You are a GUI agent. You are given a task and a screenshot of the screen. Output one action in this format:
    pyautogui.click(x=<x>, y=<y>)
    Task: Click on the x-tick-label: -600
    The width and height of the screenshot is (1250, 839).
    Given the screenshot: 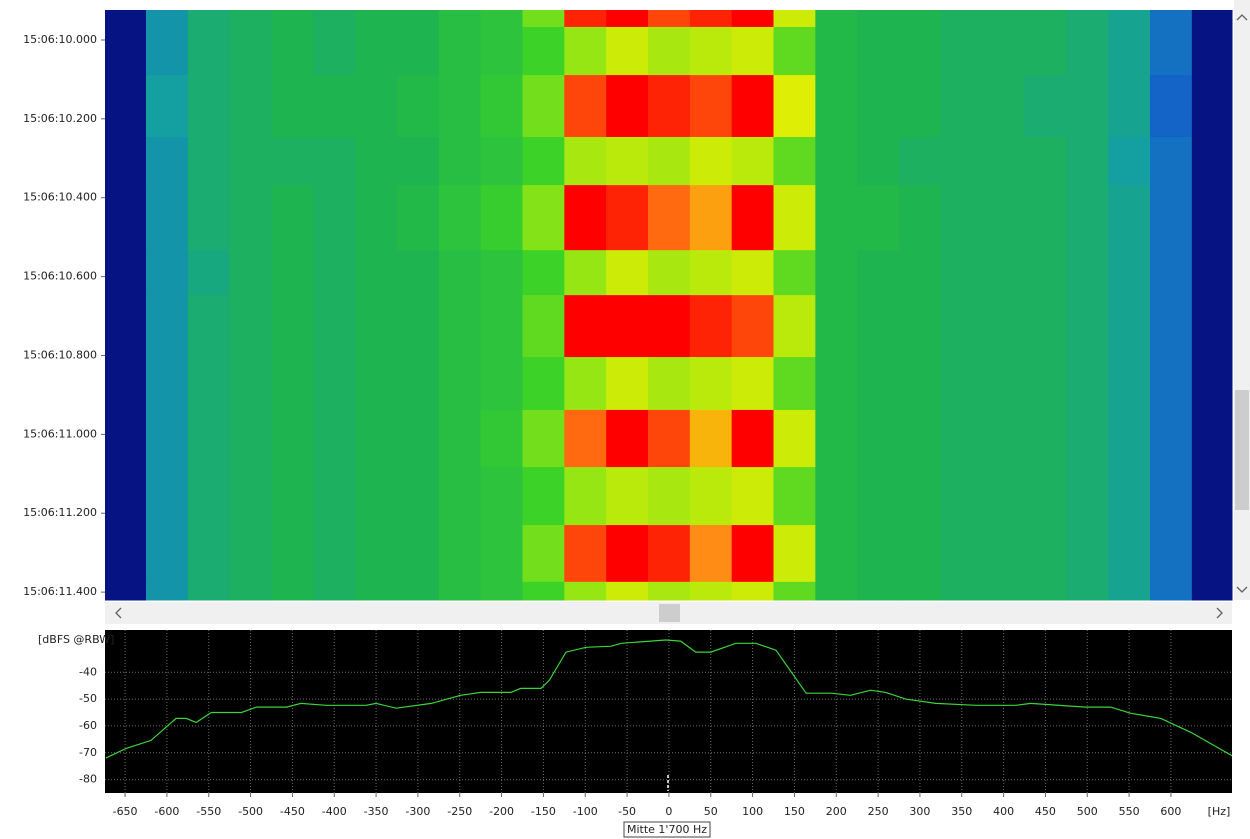 What is the action you would take?
    pyautogui.click(x=166, y=811)
    